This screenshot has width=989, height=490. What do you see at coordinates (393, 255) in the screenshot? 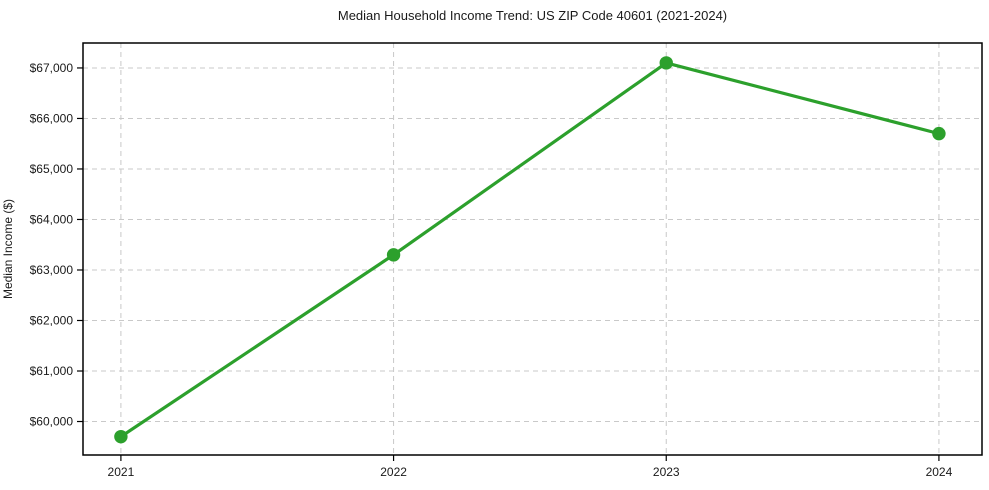
I see `data-point-2022` at bounding box center [393, 255].